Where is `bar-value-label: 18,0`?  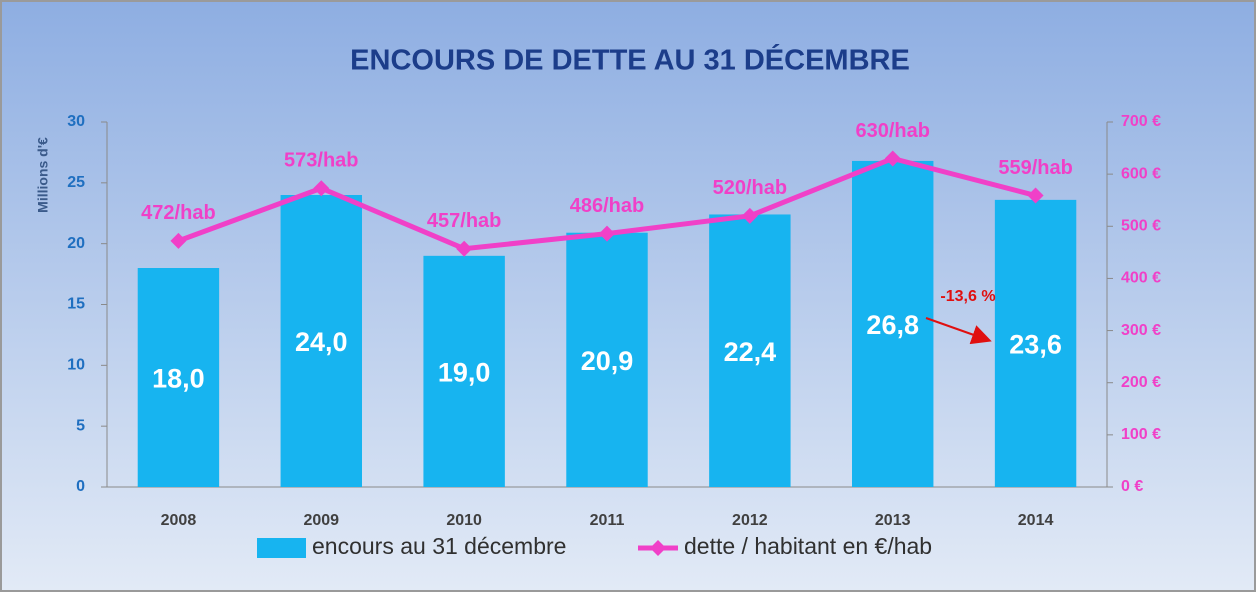
bar-value-label: 18,0 is located at coordinates (178, 379).